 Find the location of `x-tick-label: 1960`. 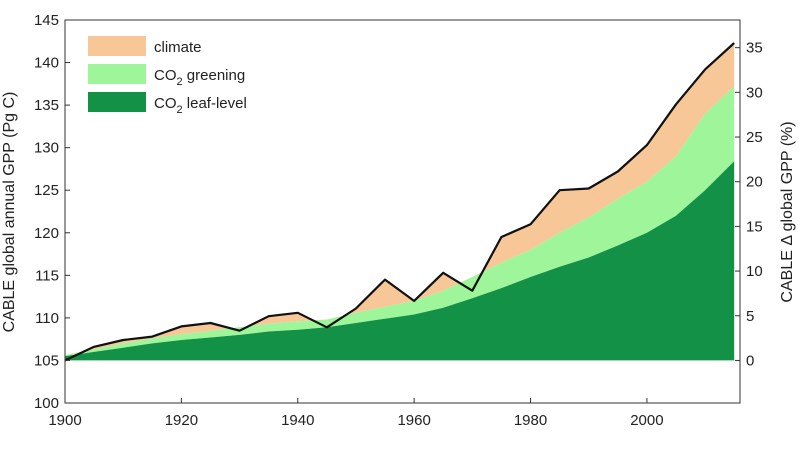

x-tick-label: 1960 is located at coordinates (413, 420).